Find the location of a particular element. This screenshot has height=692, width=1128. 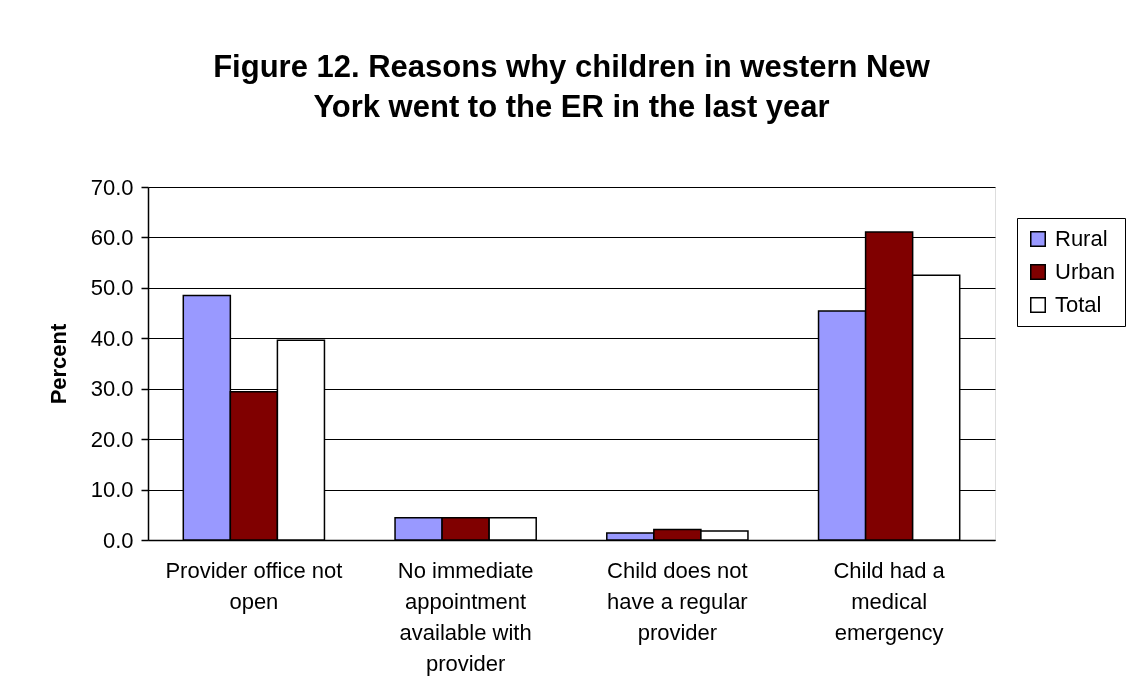

y-tick-label: 0.0 is located at coordinates (118, 540).